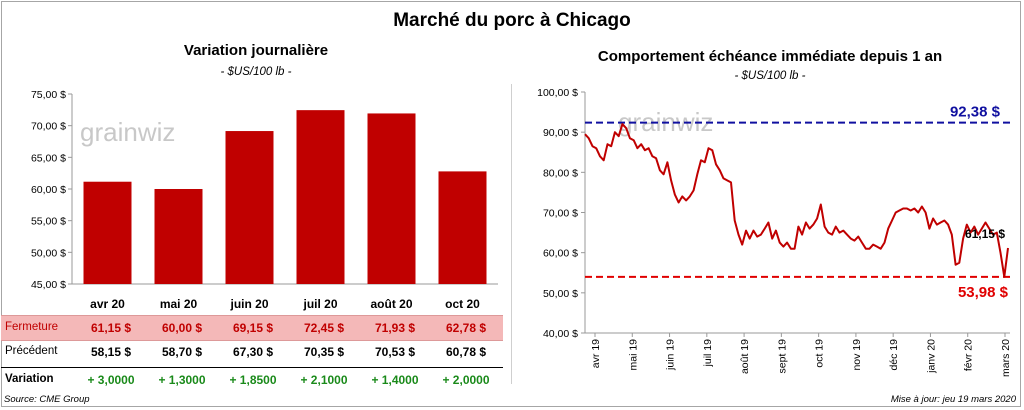  What do you see at coordinates (560, 173) in the screenshot?
I see `line-y-tick-label: 80,00 $` at bounding box center [560, 173].